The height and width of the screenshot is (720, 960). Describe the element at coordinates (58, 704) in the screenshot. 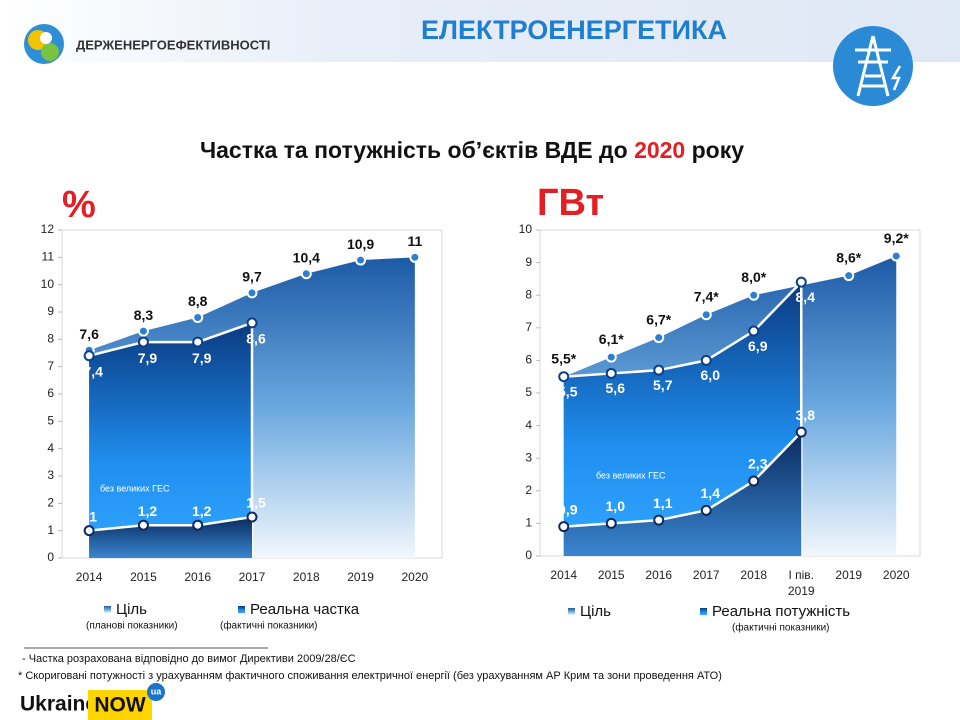

I see `brand-name: Ukraine` at that location.